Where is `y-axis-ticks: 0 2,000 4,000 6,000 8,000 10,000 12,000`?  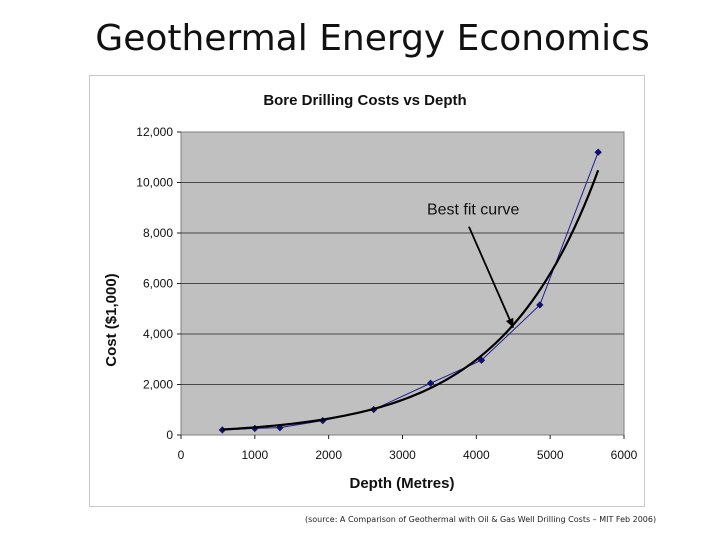
y-axis-ticks: 0 2,000 4,000 6,000 8,000 10,000 12,000 is located at coordinates (158, 283).